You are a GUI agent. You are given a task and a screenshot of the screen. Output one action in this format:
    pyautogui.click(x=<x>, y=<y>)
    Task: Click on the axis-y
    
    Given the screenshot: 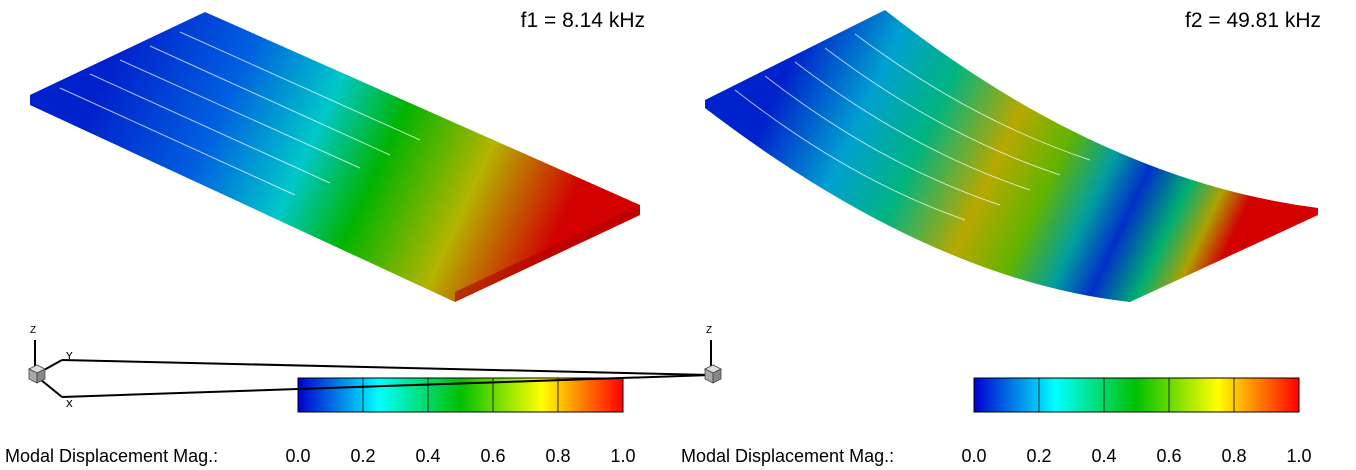 What is the action you would take?
    pyautogui.click(x=386, y=367)
    